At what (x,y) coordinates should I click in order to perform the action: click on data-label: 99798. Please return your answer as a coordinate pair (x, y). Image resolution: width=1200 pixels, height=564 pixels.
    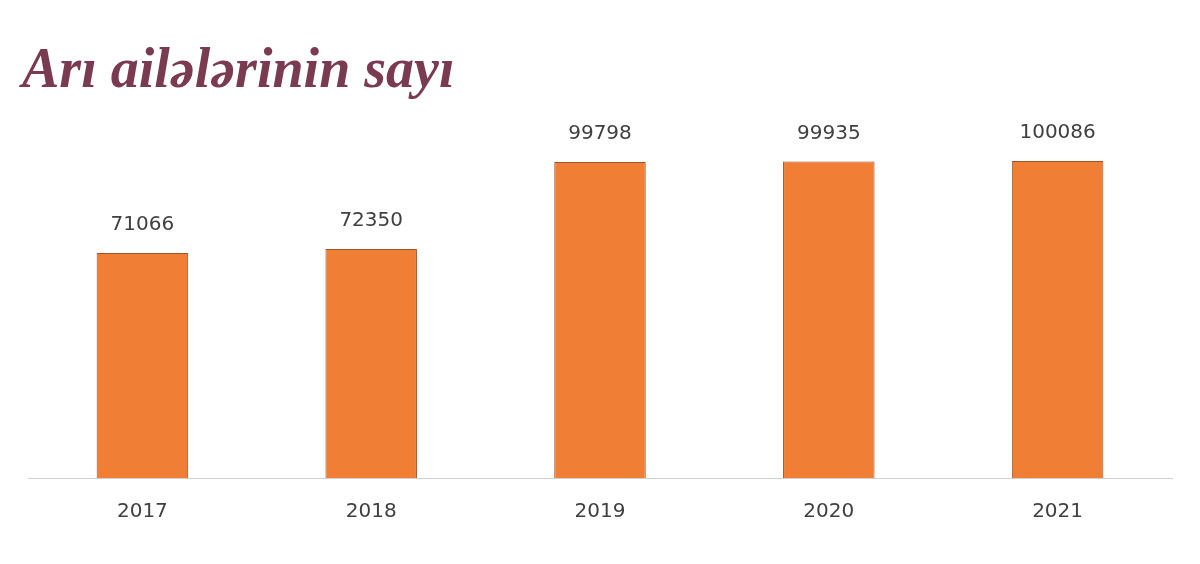
    Looking at the image, I should click on (600, 132).